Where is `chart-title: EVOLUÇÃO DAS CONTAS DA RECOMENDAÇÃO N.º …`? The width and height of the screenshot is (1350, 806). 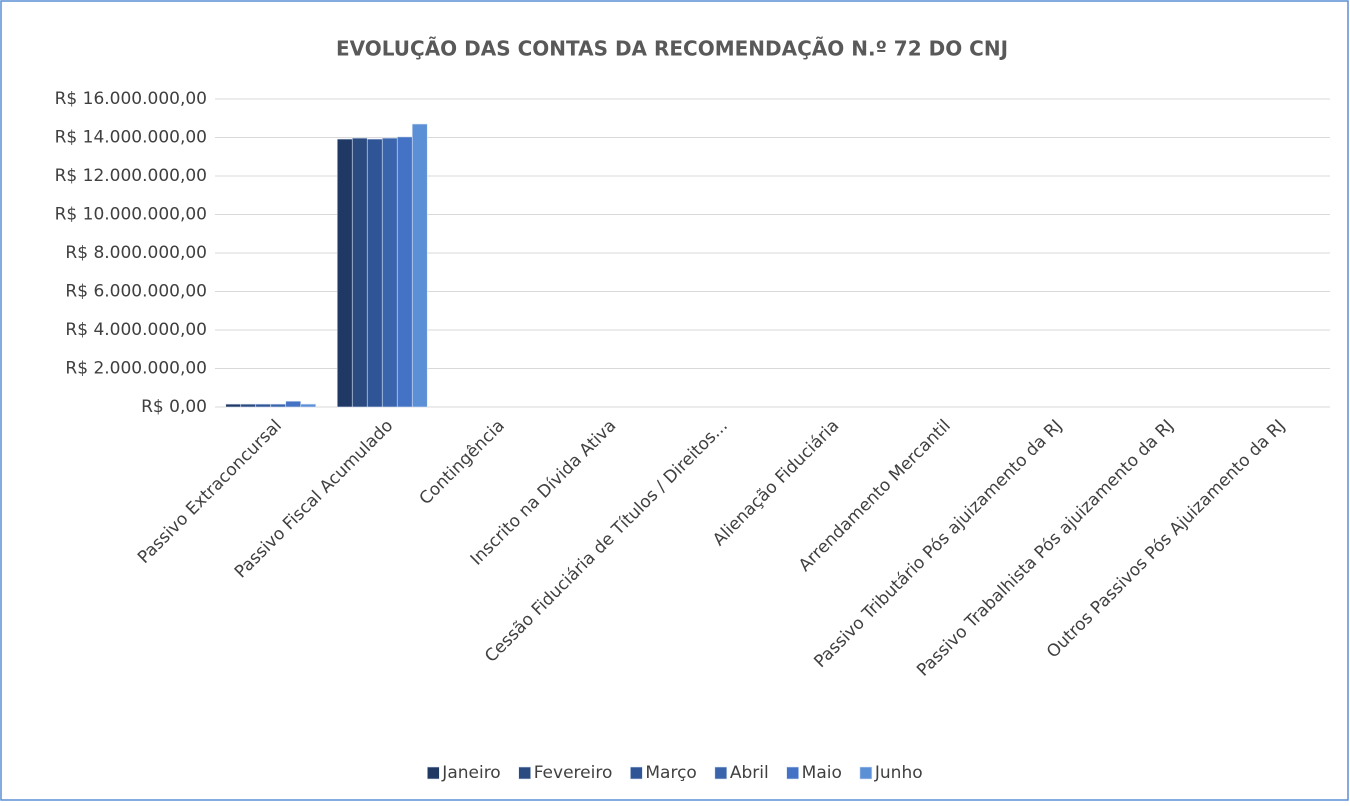 chart-title: EVOLUÇÃO DAS CONTAS DA RECOMENDAÇÃO N.º … is located at coordinates (672, 49).